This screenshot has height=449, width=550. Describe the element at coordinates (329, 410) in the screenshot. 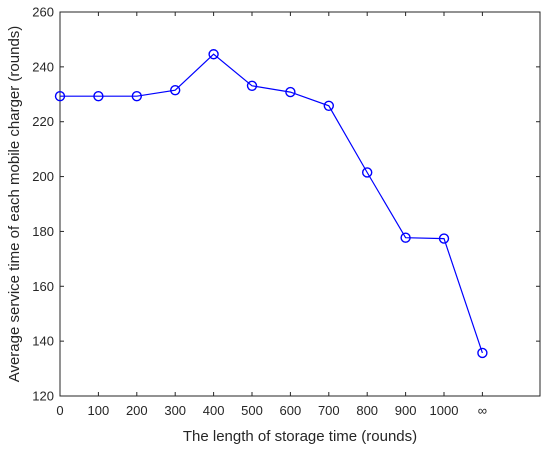

I see `x-tick-label: 700` at that location.